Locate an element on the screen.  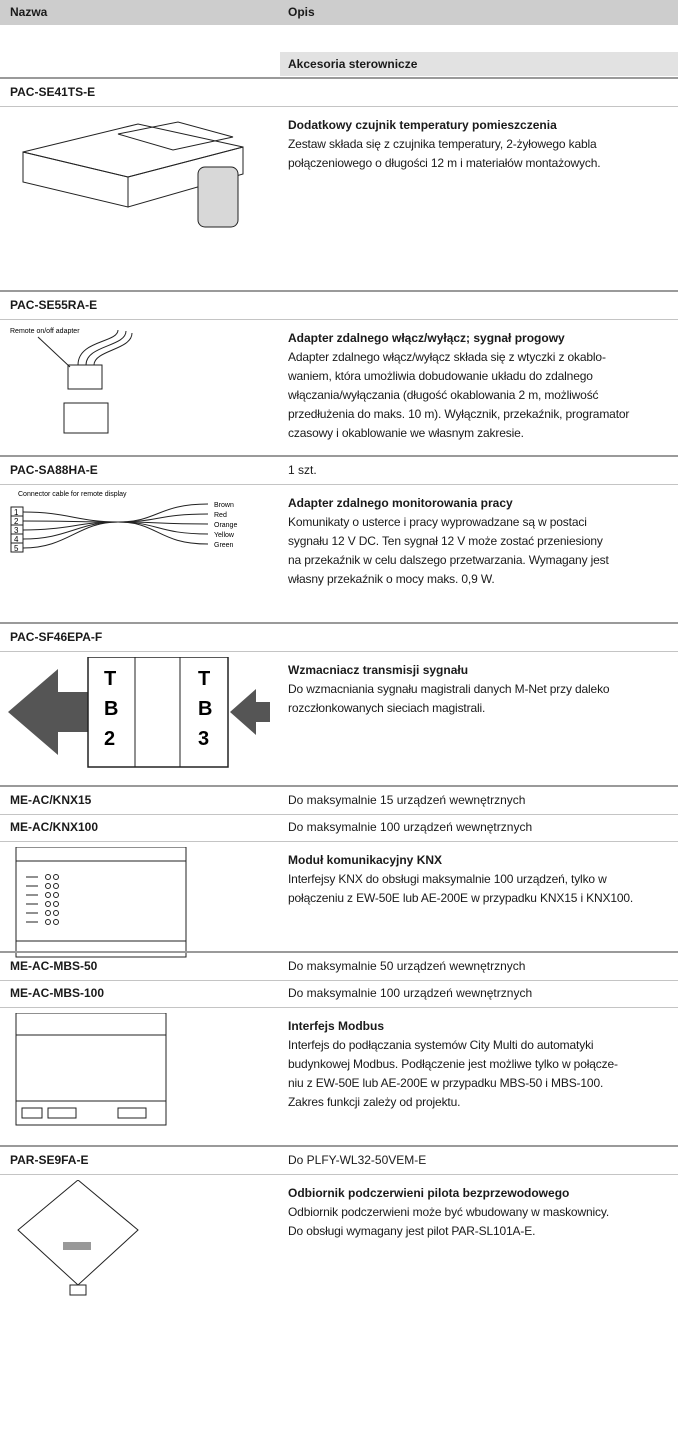
product-code: PAC-SA88HA-E is located at coordinates (54, 470).